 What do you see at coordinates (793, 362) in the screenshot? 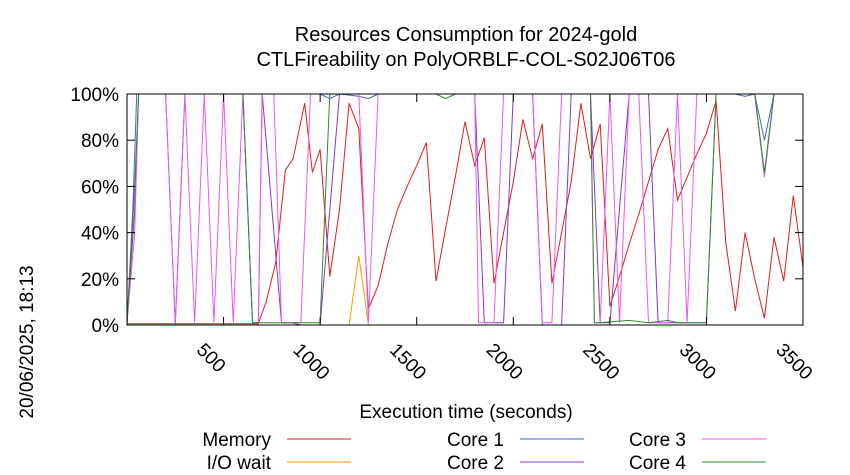
I see `x-tick-label: 3500` at bounding box center [793, 362].